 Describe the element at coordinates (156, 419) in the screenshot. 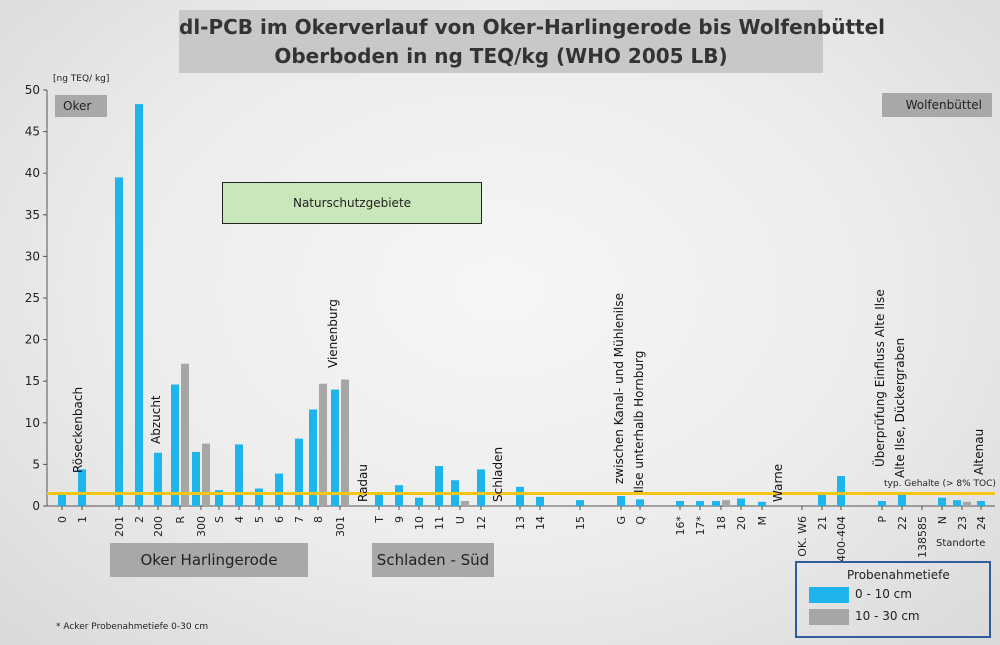

I see `annotation-1: Abzucht` at that location.